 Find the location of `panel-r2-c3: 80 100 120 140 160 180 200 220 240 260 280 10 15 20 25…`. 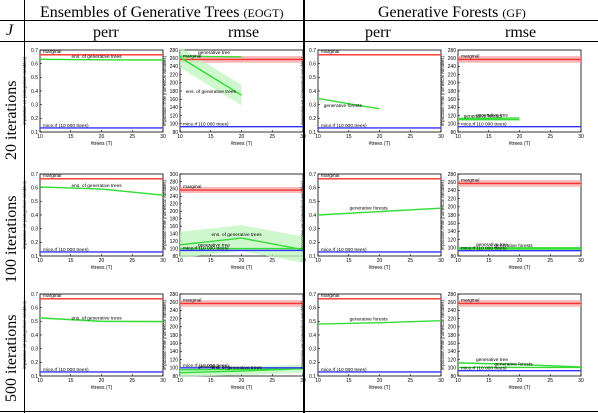

panel-r2-c3: 80 100 120 140 160 180 200 220 240 260 280 10 15 20 25… is located at coordinates (512, 341).